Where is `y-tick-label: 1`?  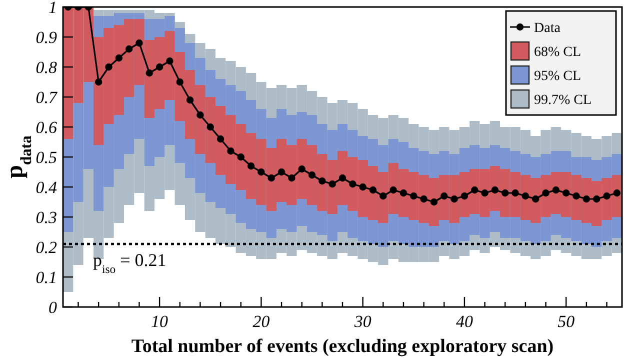
y-tick-label: 1 is located at coordinates (52, 8).